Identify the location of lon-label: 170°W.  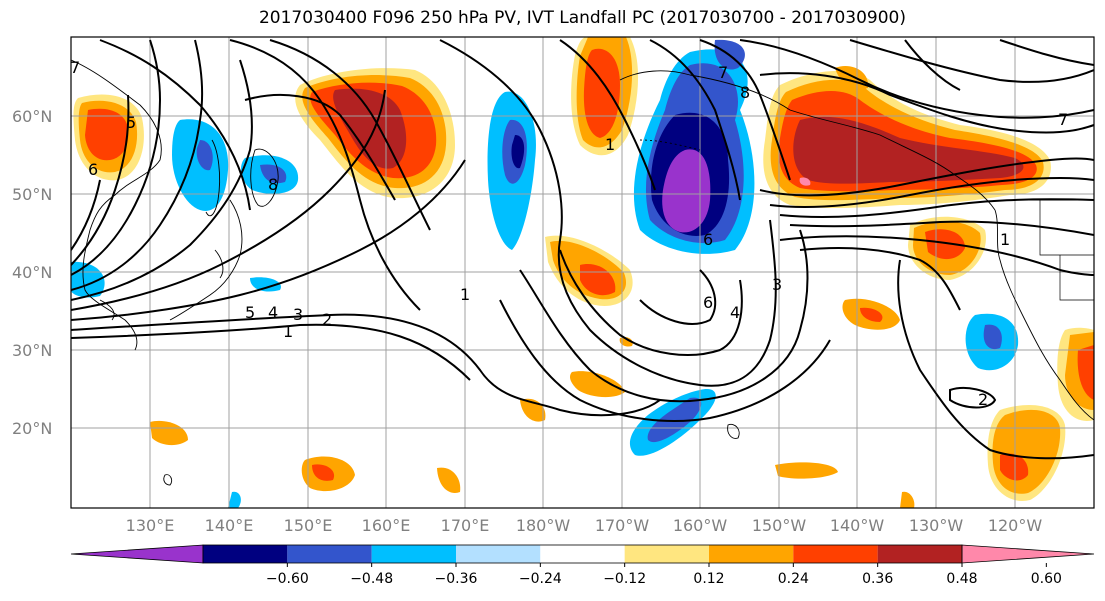
(622, 525).